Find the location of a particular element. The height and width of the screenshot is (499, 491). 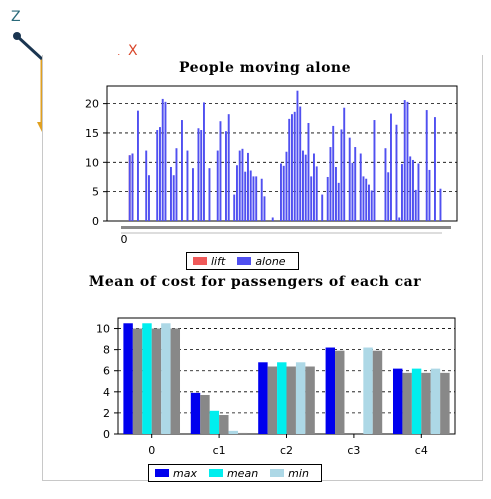

chart2-y-tick-label: 10 is located at coordinates (103, 329).